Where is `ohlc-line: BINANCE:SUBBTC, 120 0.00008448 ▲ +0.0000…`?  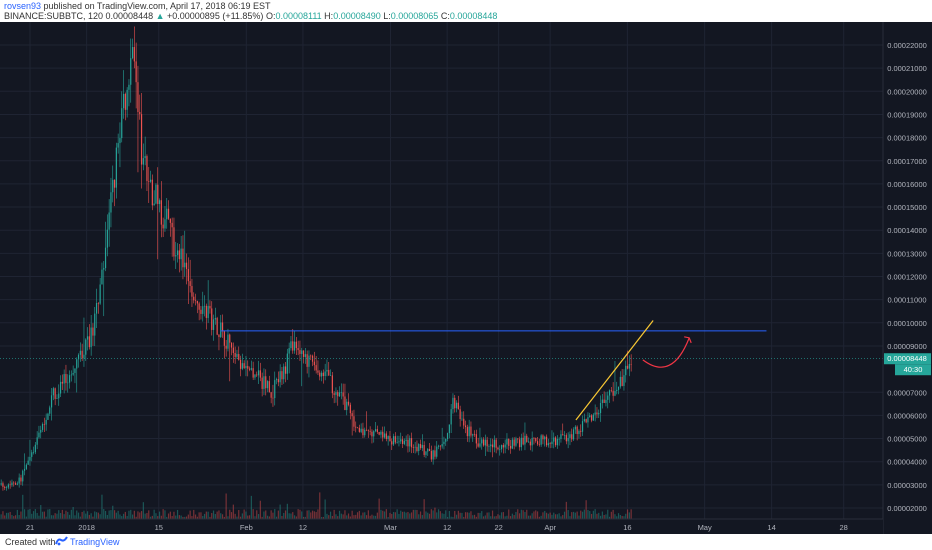 ohlc-line: BINANCE:SUBBTC, 120 0.00008448 ▲ +0.0000… is located at coordinates (250, 16).